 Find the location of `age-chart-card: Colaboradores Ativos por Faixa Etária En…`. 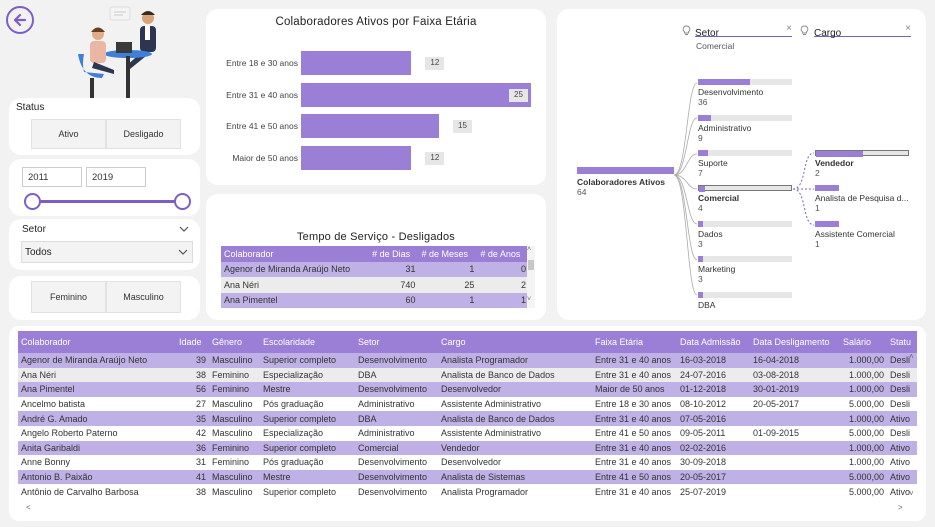

age-chart-card: Colaboradores Ativos por Faixa Etária En… is located at coordinates (376, 97).